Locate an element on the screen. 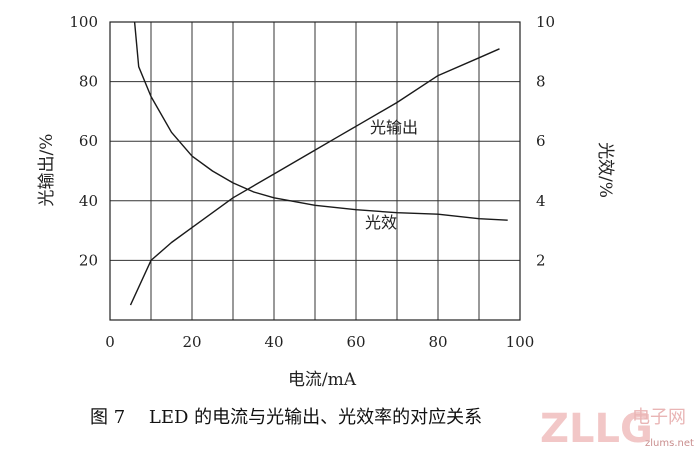  y-left-tick-label: 20 is located at coordinates (88, 260).